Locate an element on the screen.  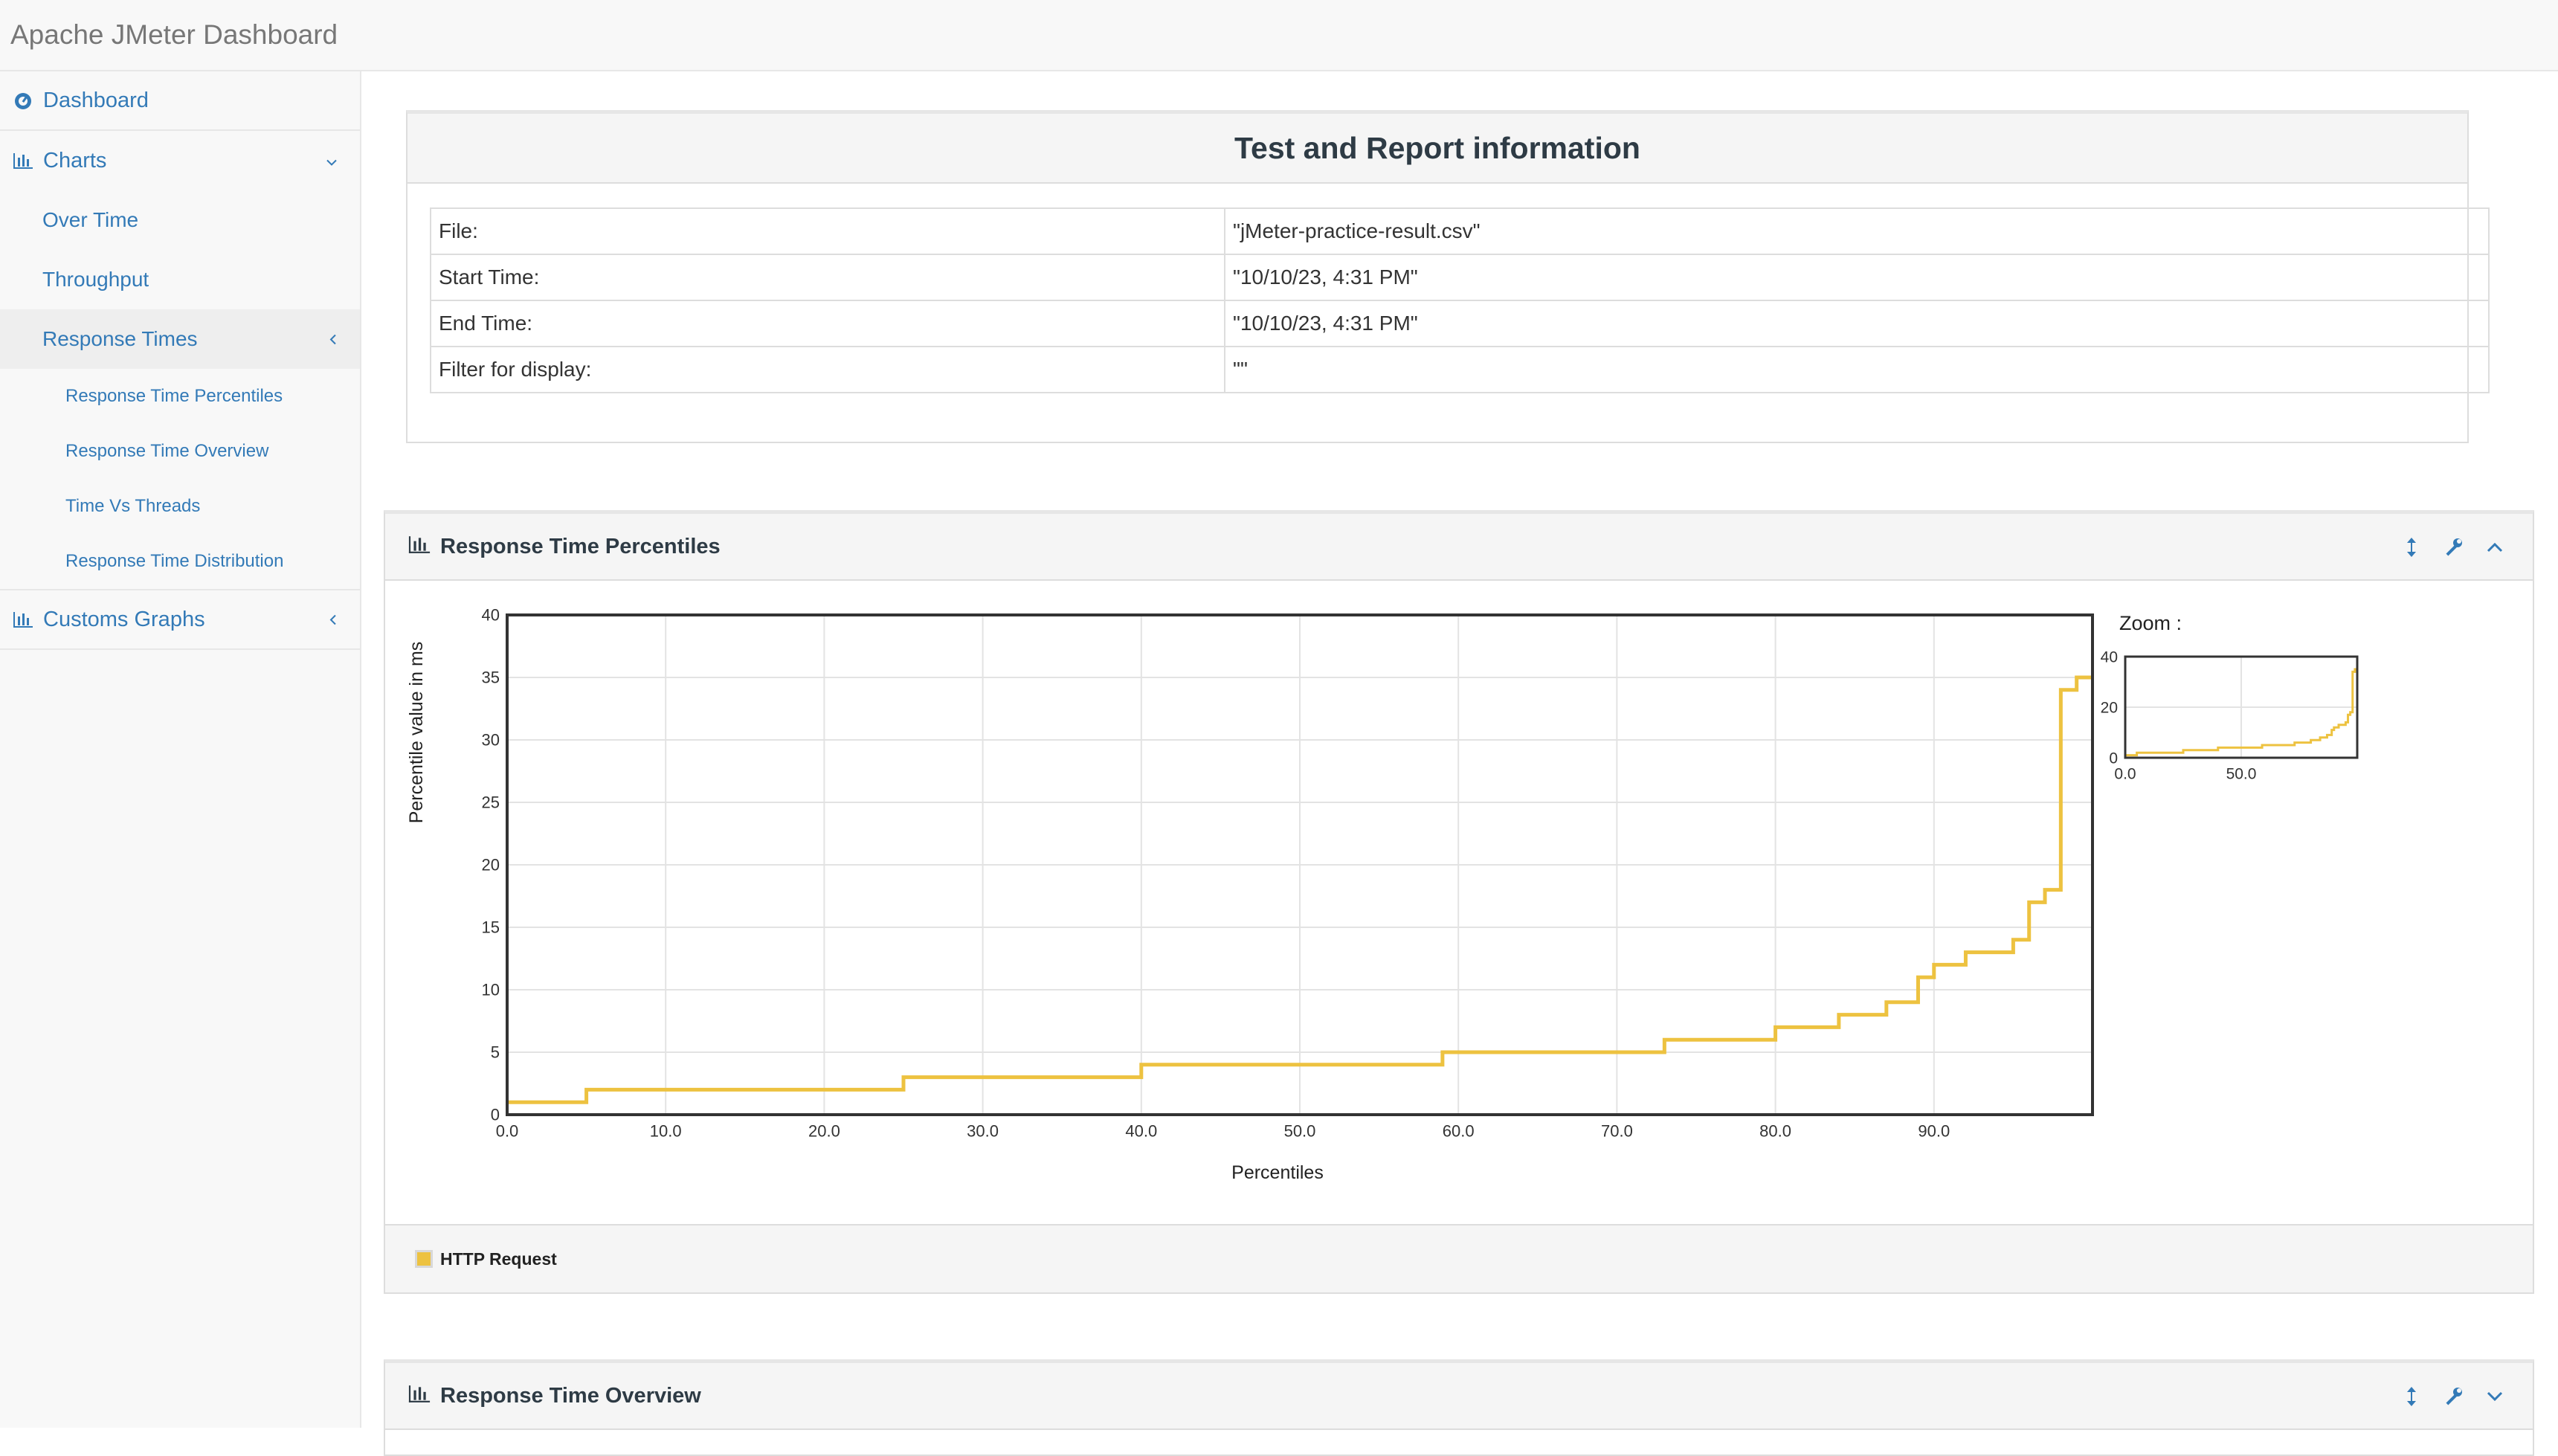
panel-title: Response Time Overview is located at coordinates (570, 1396).